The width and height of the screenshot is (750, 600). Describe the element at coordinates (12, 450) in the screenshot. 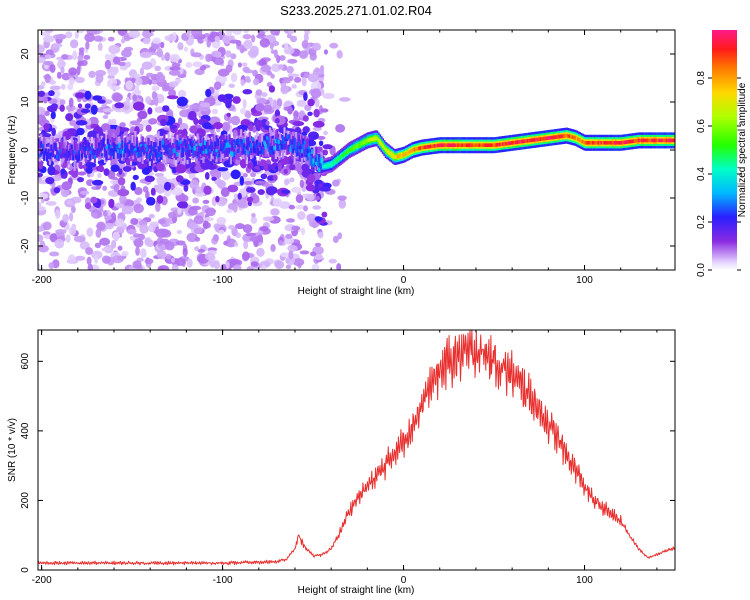

I see `snr-y-axis-label: SNR (10 * v/v)` at that location.